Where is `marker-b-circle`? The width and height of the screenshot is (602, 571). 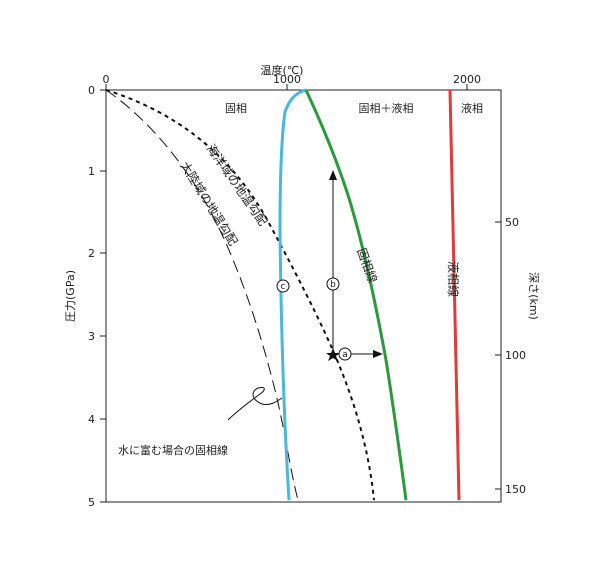 marker-b-circle is located at coordinates (333, 284).